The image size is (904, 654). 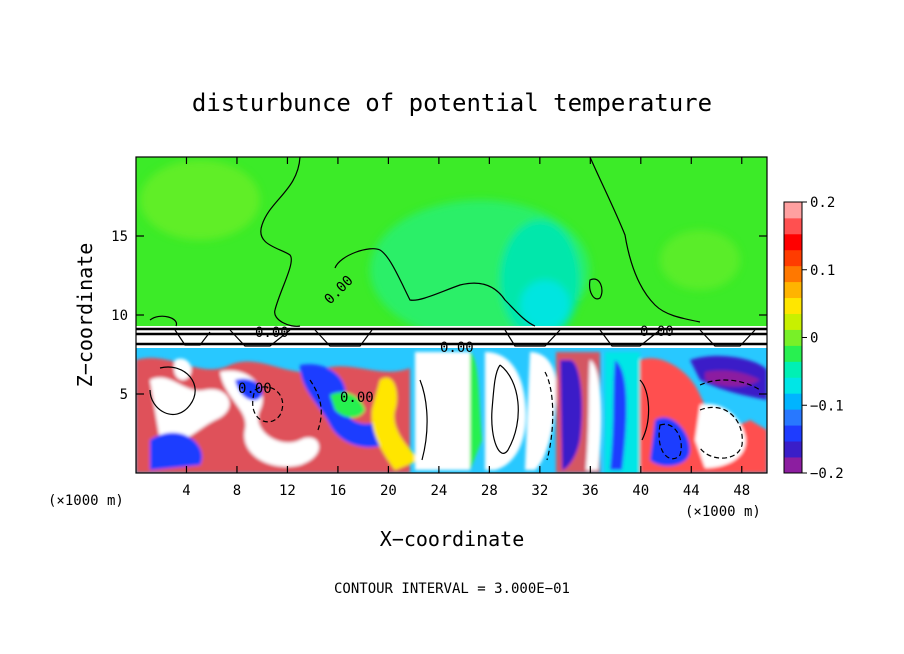 What do you see at coordinates (539, 491) in the screenshot?
I see `x-tick-label: 32` at bounding box center [539, 491].